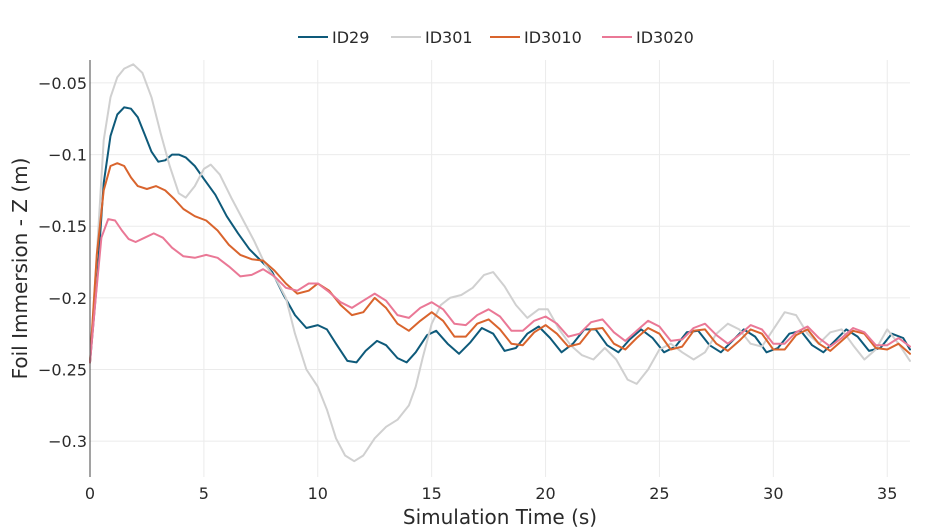  I want to click on x-tick-label: 35, so click(887, 493).